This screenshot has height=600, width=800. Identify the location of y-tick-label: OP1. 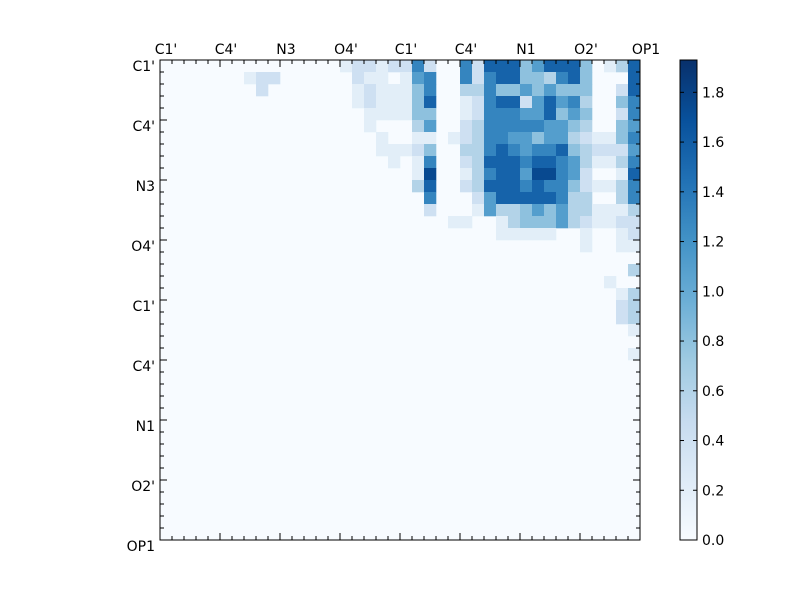
(141, 547).